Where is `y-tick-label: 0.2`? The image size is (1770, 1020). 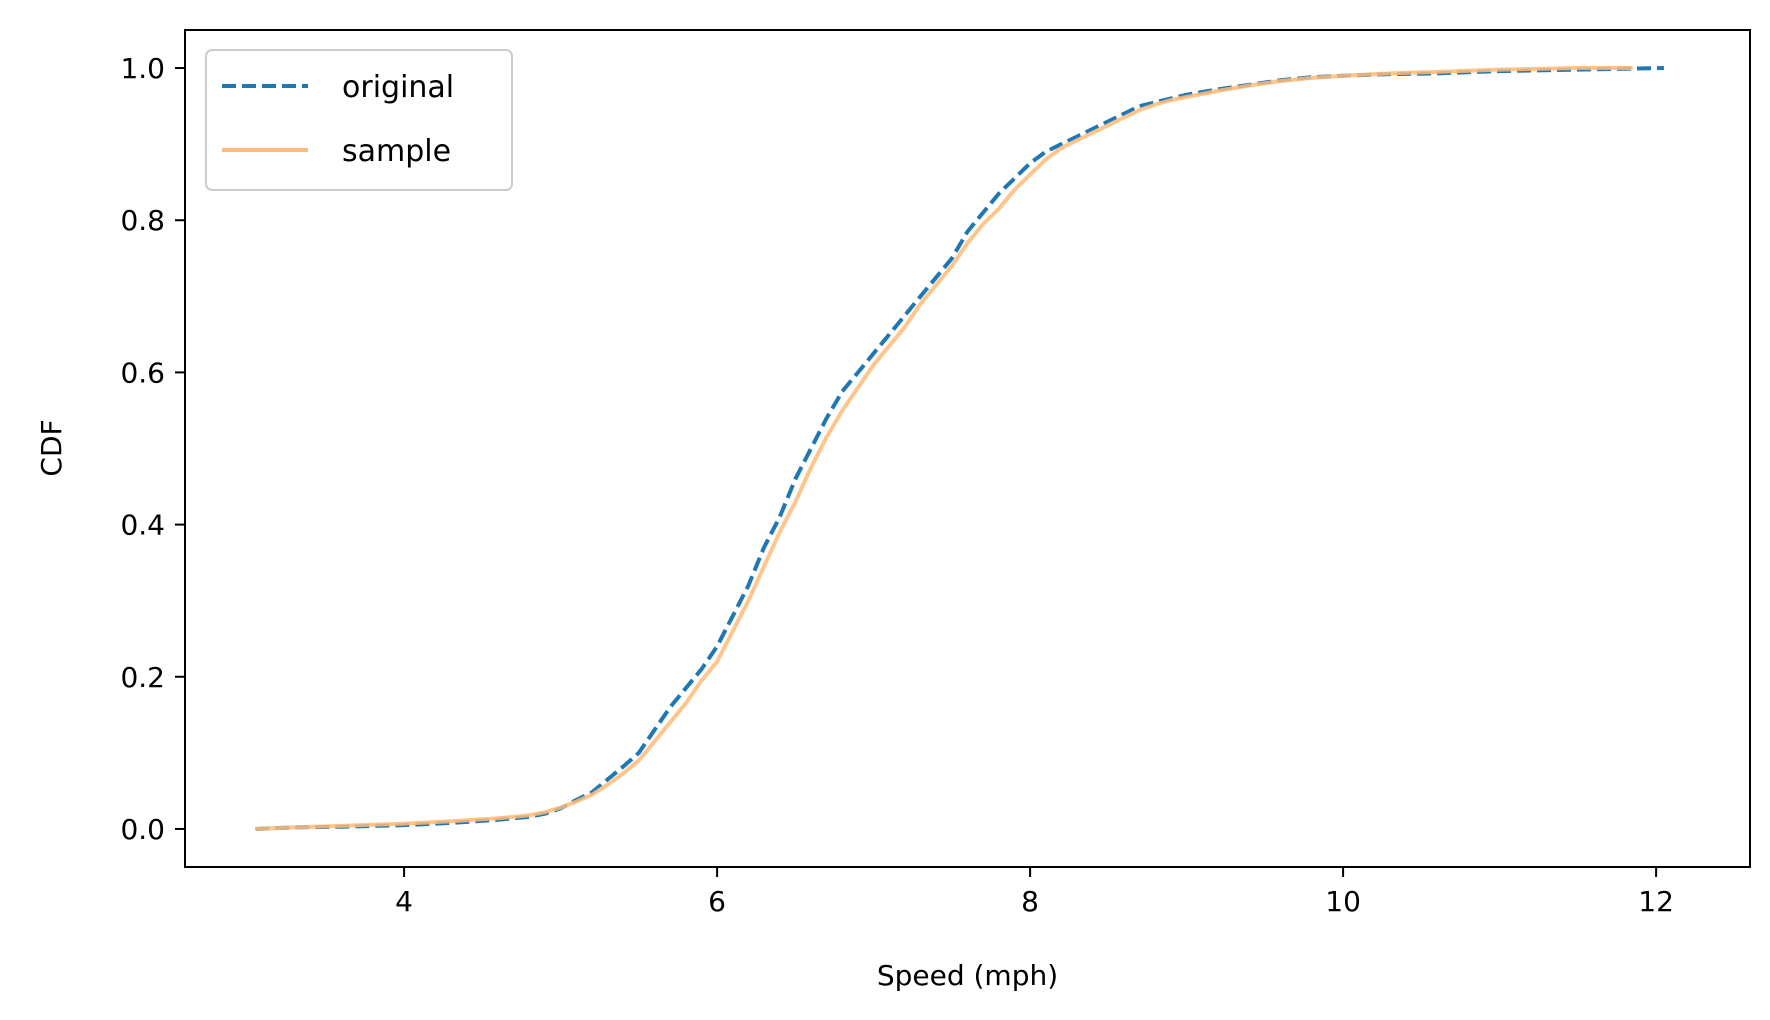 y-tick-label: 0.2 is located at coordinates (142, 677).